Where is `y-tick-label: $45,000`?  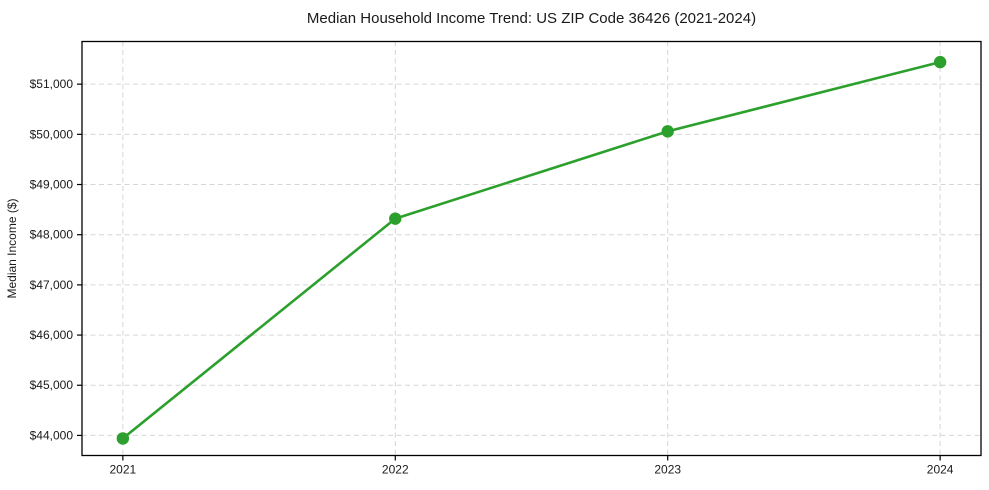
y-tick-label: $45,000 is located at coordinates (52, 385).